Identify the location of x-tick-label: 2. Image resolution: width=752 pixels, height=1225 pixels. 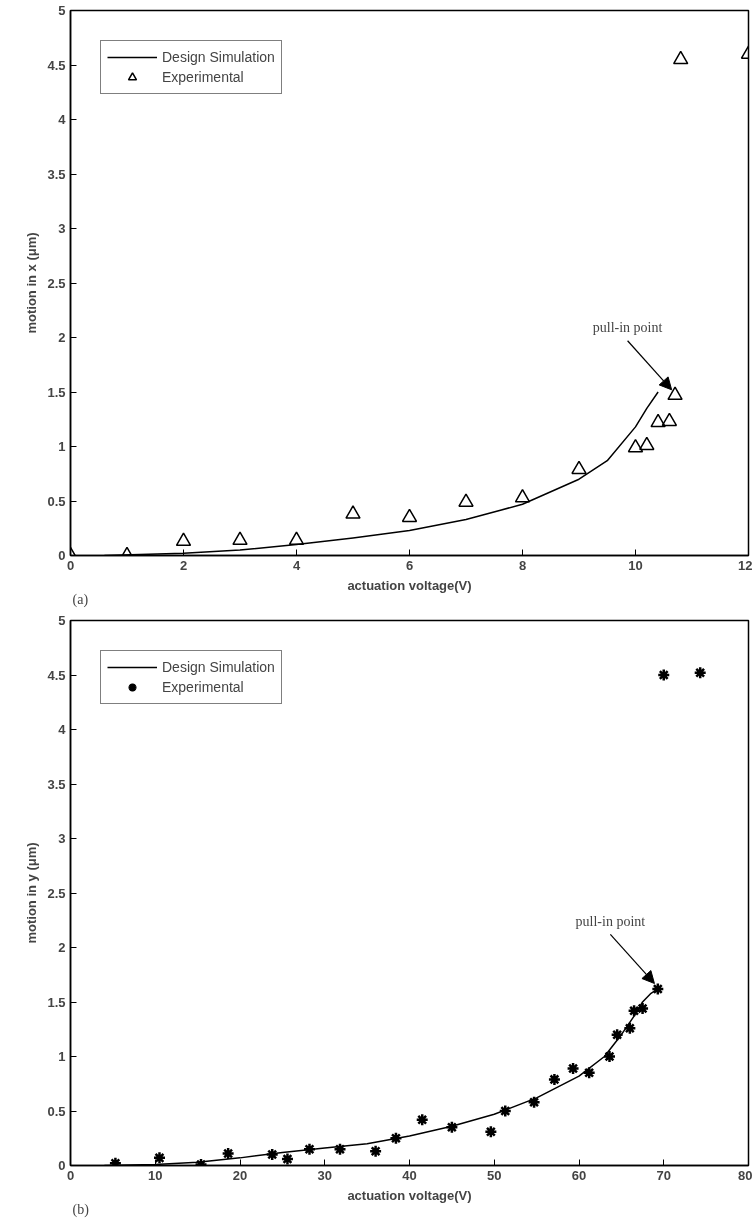
(183, 565).